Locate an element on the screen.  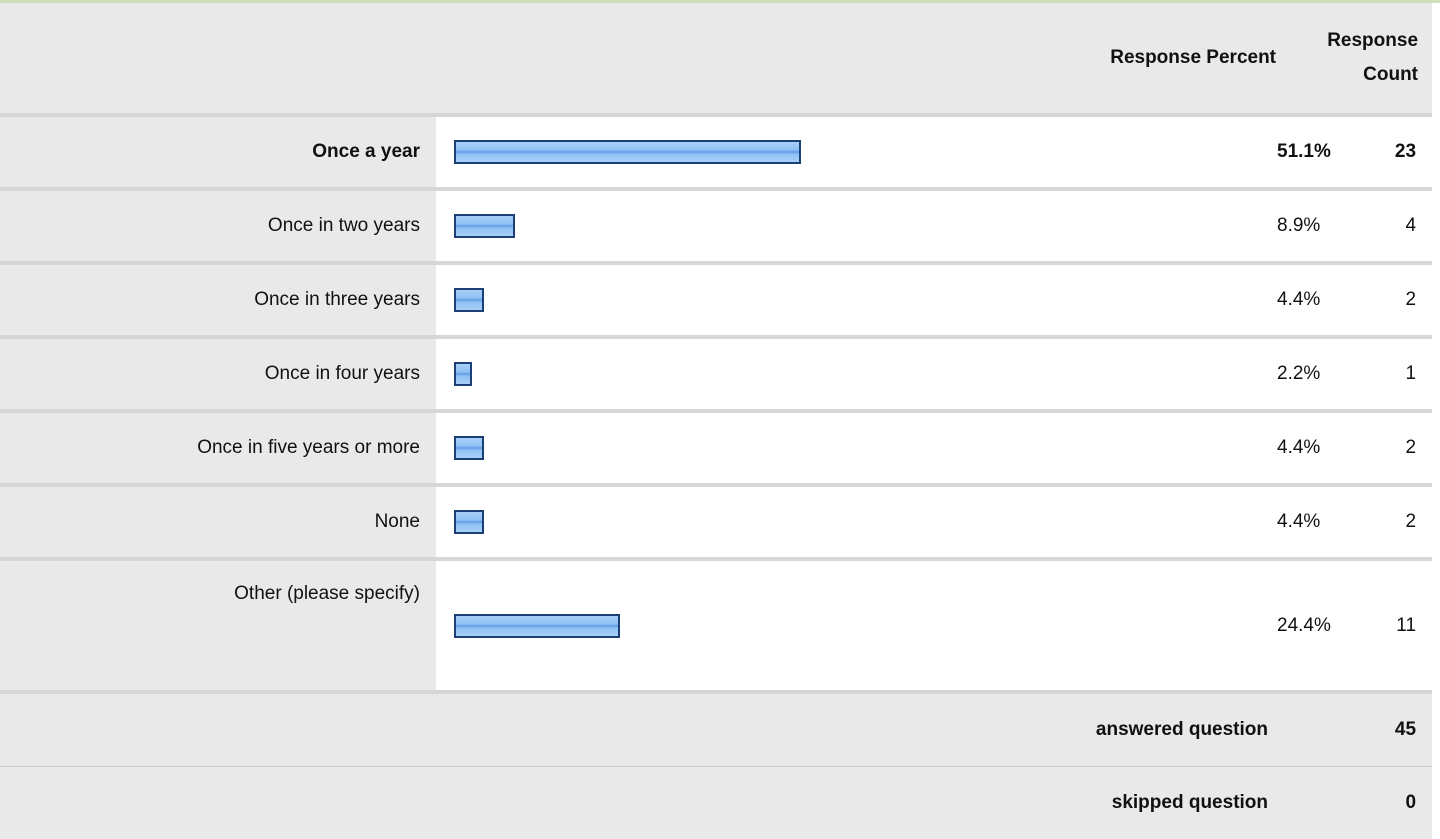
answer-label: Once a year is located at coordinates (218, 152).